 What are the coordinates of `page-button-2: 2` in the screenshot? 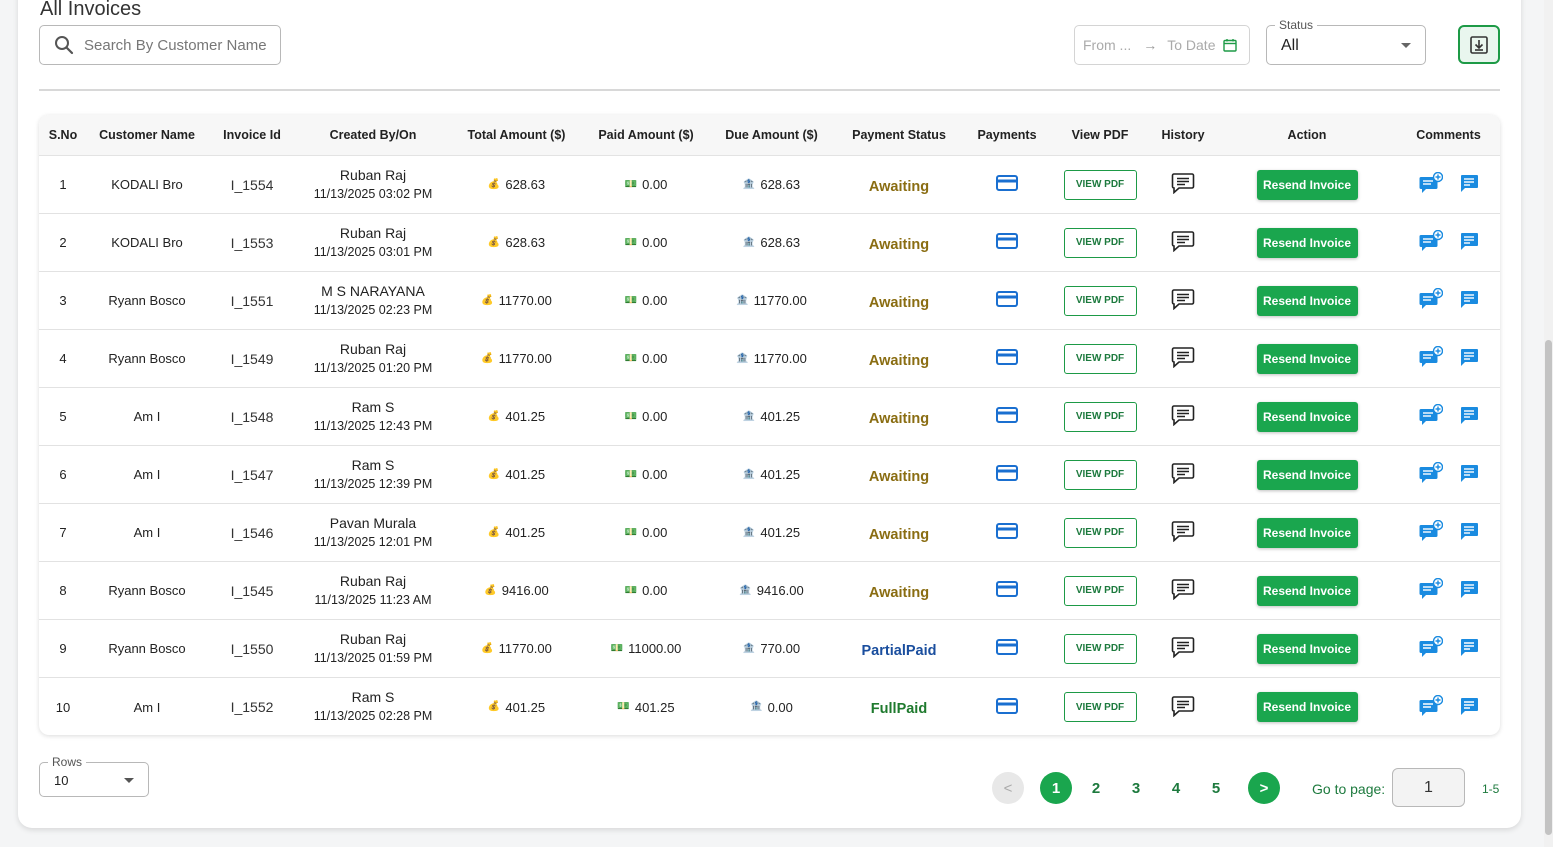 It's located at (1096, 788).